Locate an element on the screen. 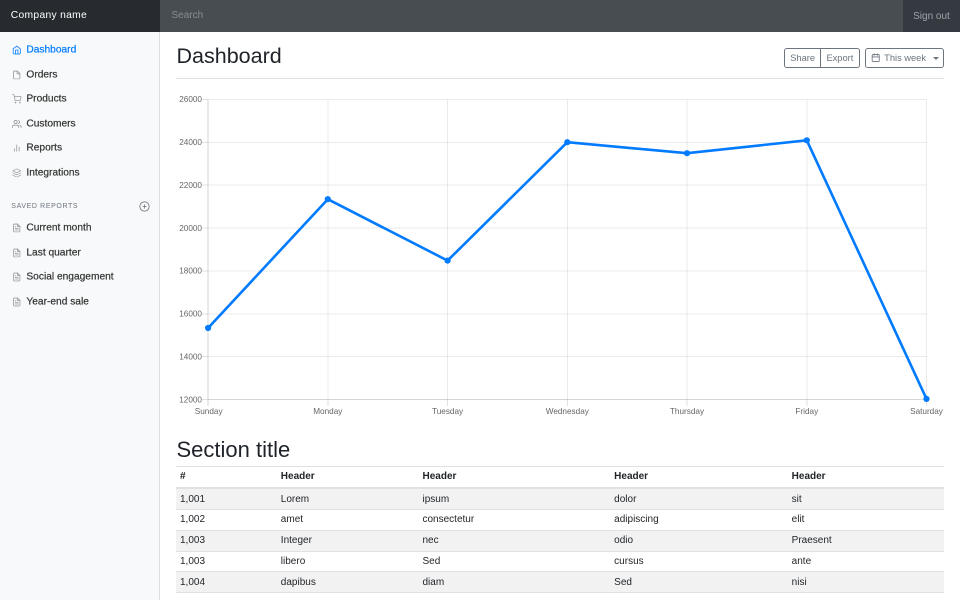  svg-text: Friday is located at coordinates (807, 411).